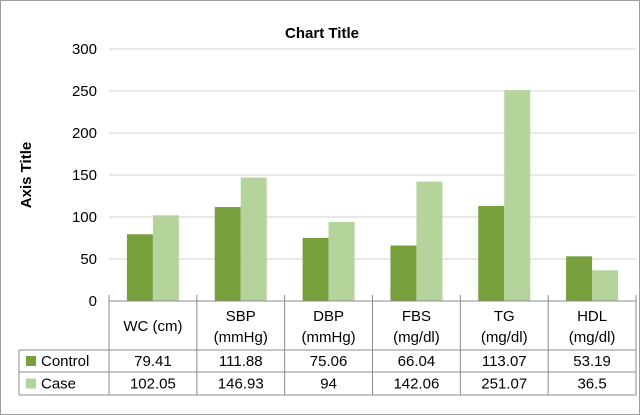  What do you see at coordinates (84, 91) in the screenshot?
I see `y-tick-label: 250` at bounding box center [84, 91].